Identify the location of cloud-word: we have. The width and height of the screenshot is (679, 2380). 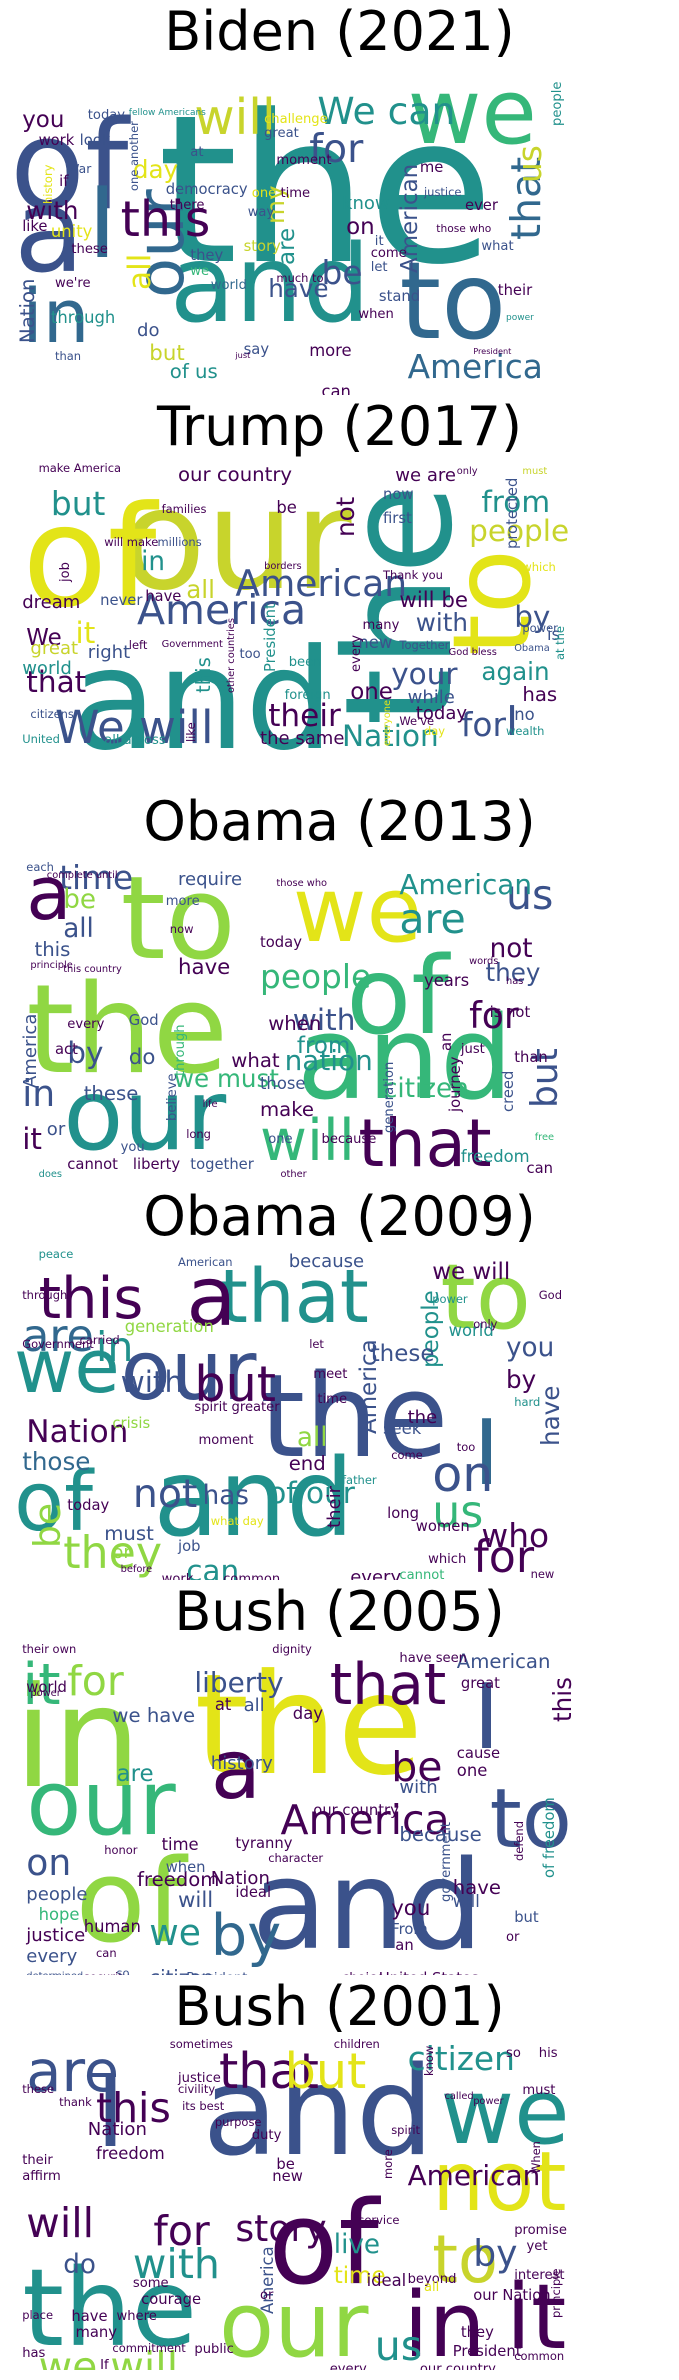
(154, 1715).